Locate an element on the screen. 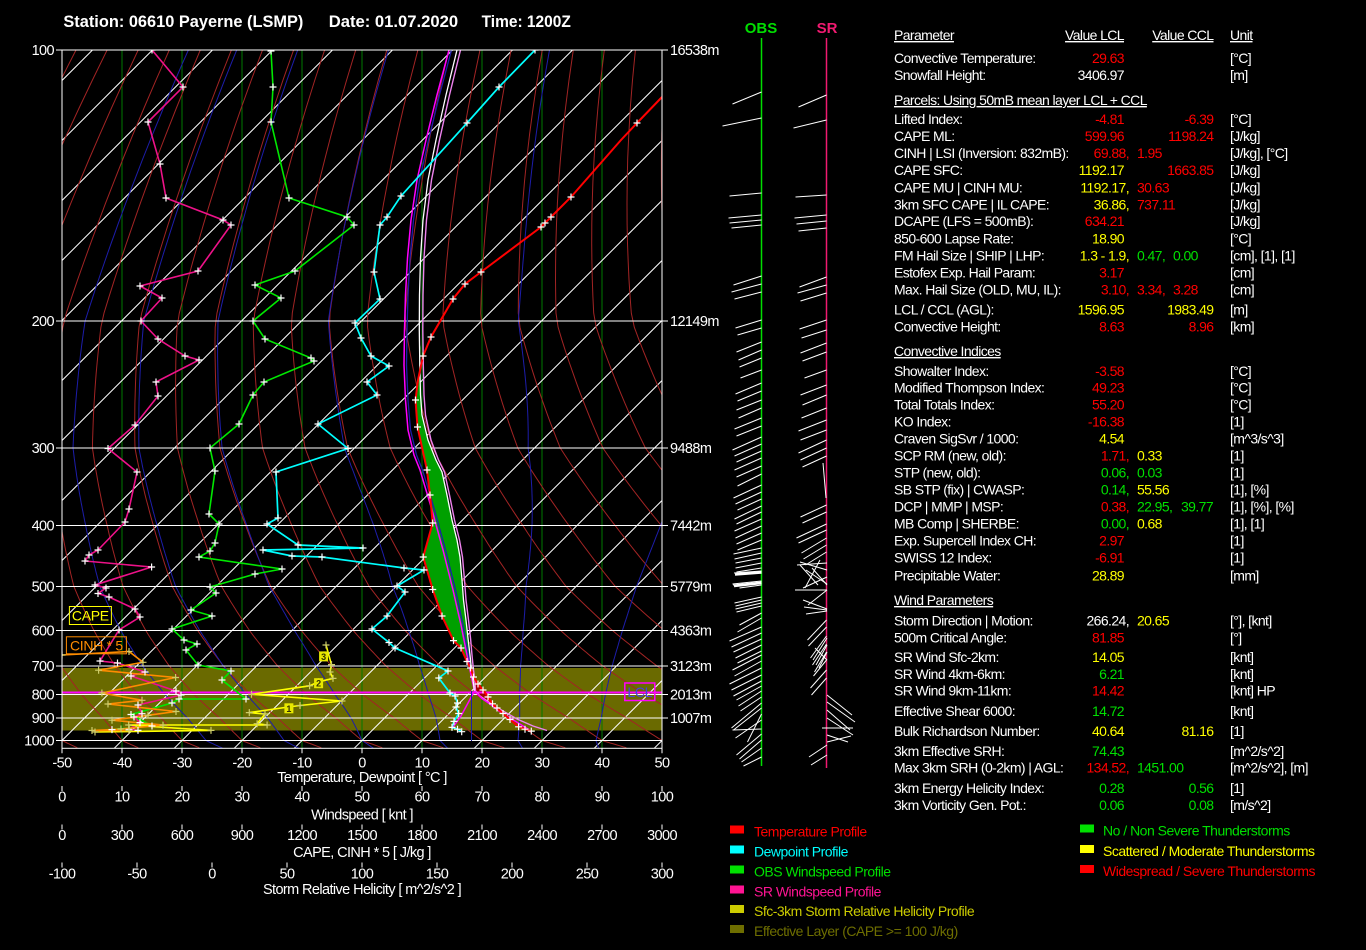  svg-text: CAPE SFC: is located at coordinates (928, 170).